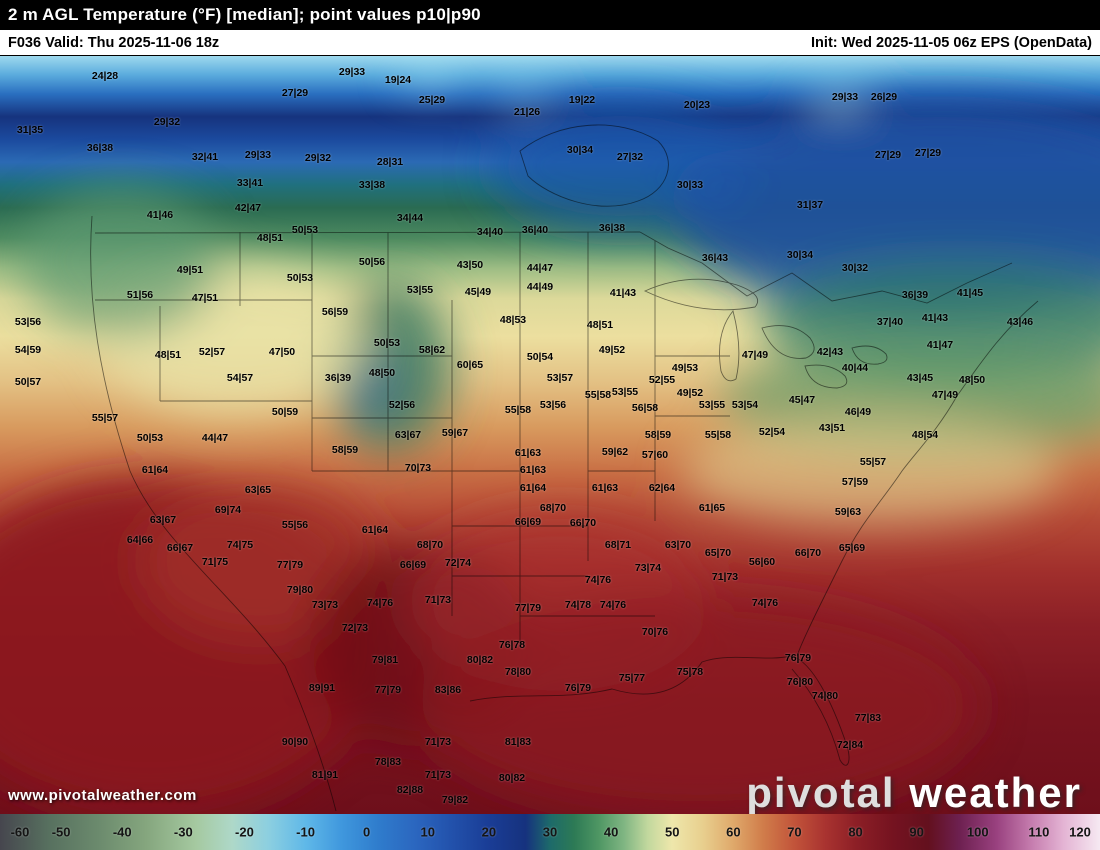  I want to click on point-value: 48|54, so click(925, 435).